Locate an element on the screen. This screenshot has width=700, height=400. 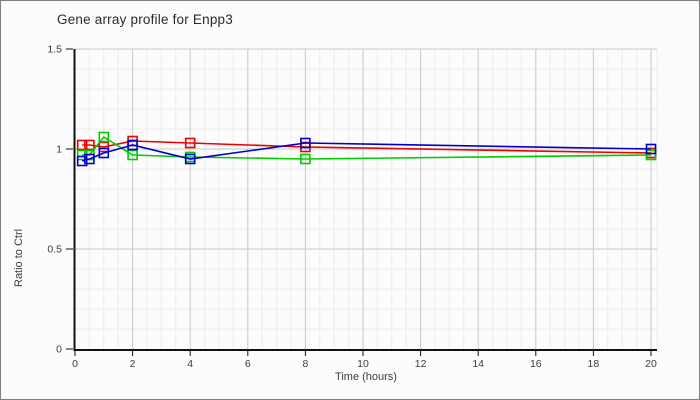
x-axis-label: Time (hours) is located at coordinates (366, 377).